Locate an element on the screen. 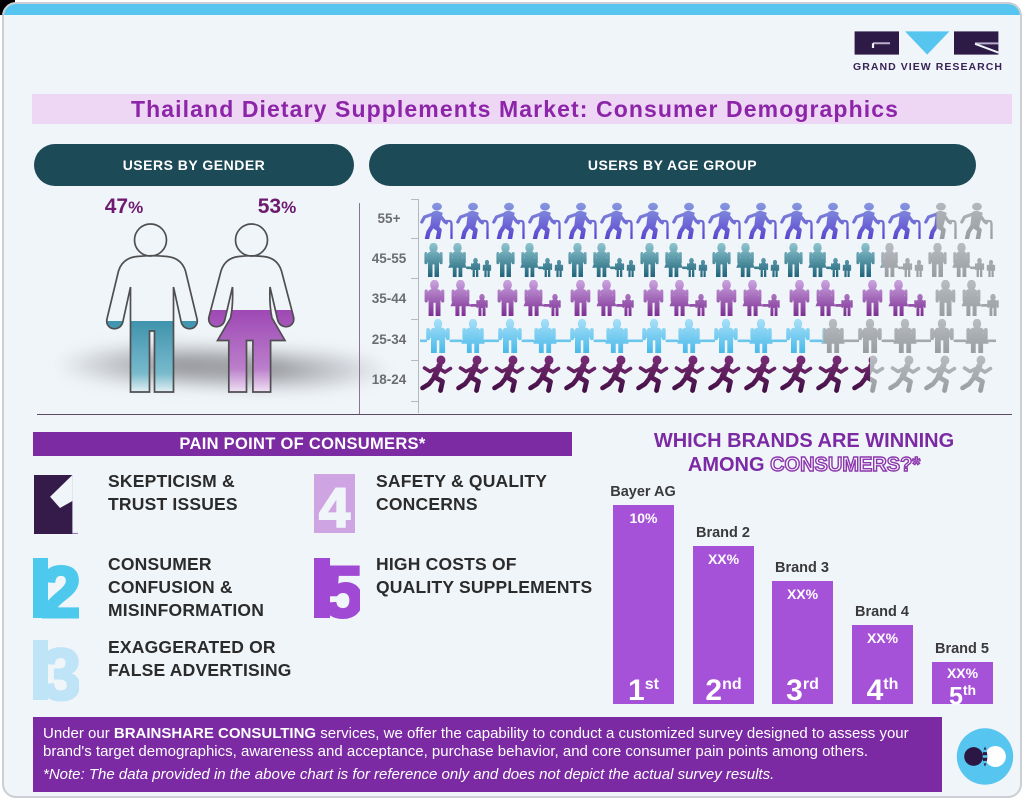 Image resolution: width=1025 pixels, height=801 pixels. svg-text: 5 is located at coordinates (341, 590).